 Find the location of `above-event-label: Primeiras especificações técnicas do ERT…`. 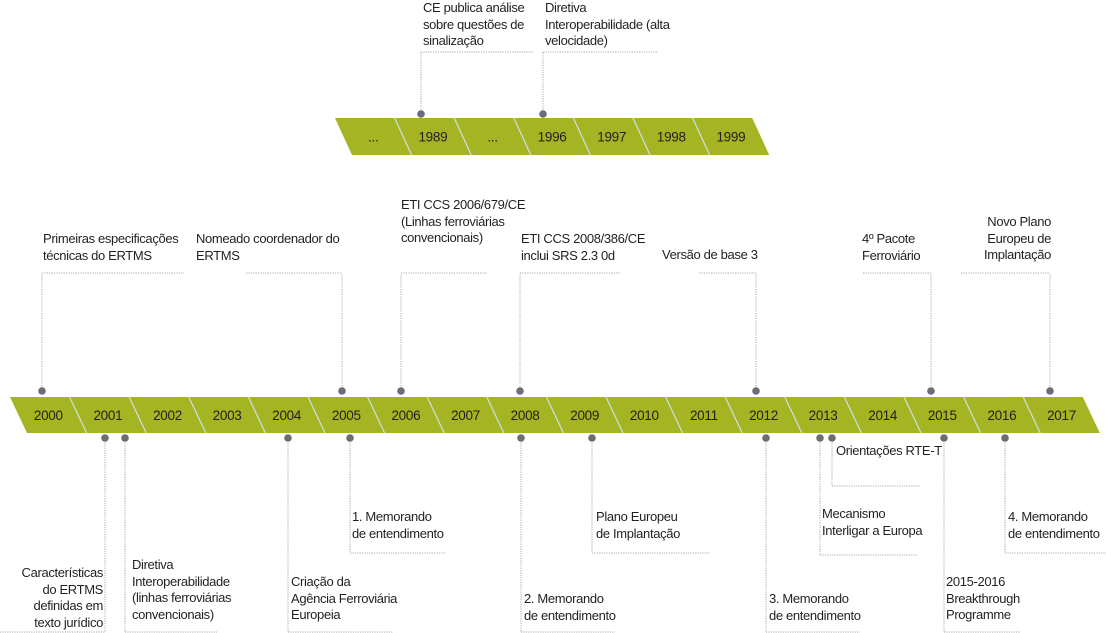

above-event-label: Primeiras especificações técnicas do ERT… is located at coordinates (111, 247).